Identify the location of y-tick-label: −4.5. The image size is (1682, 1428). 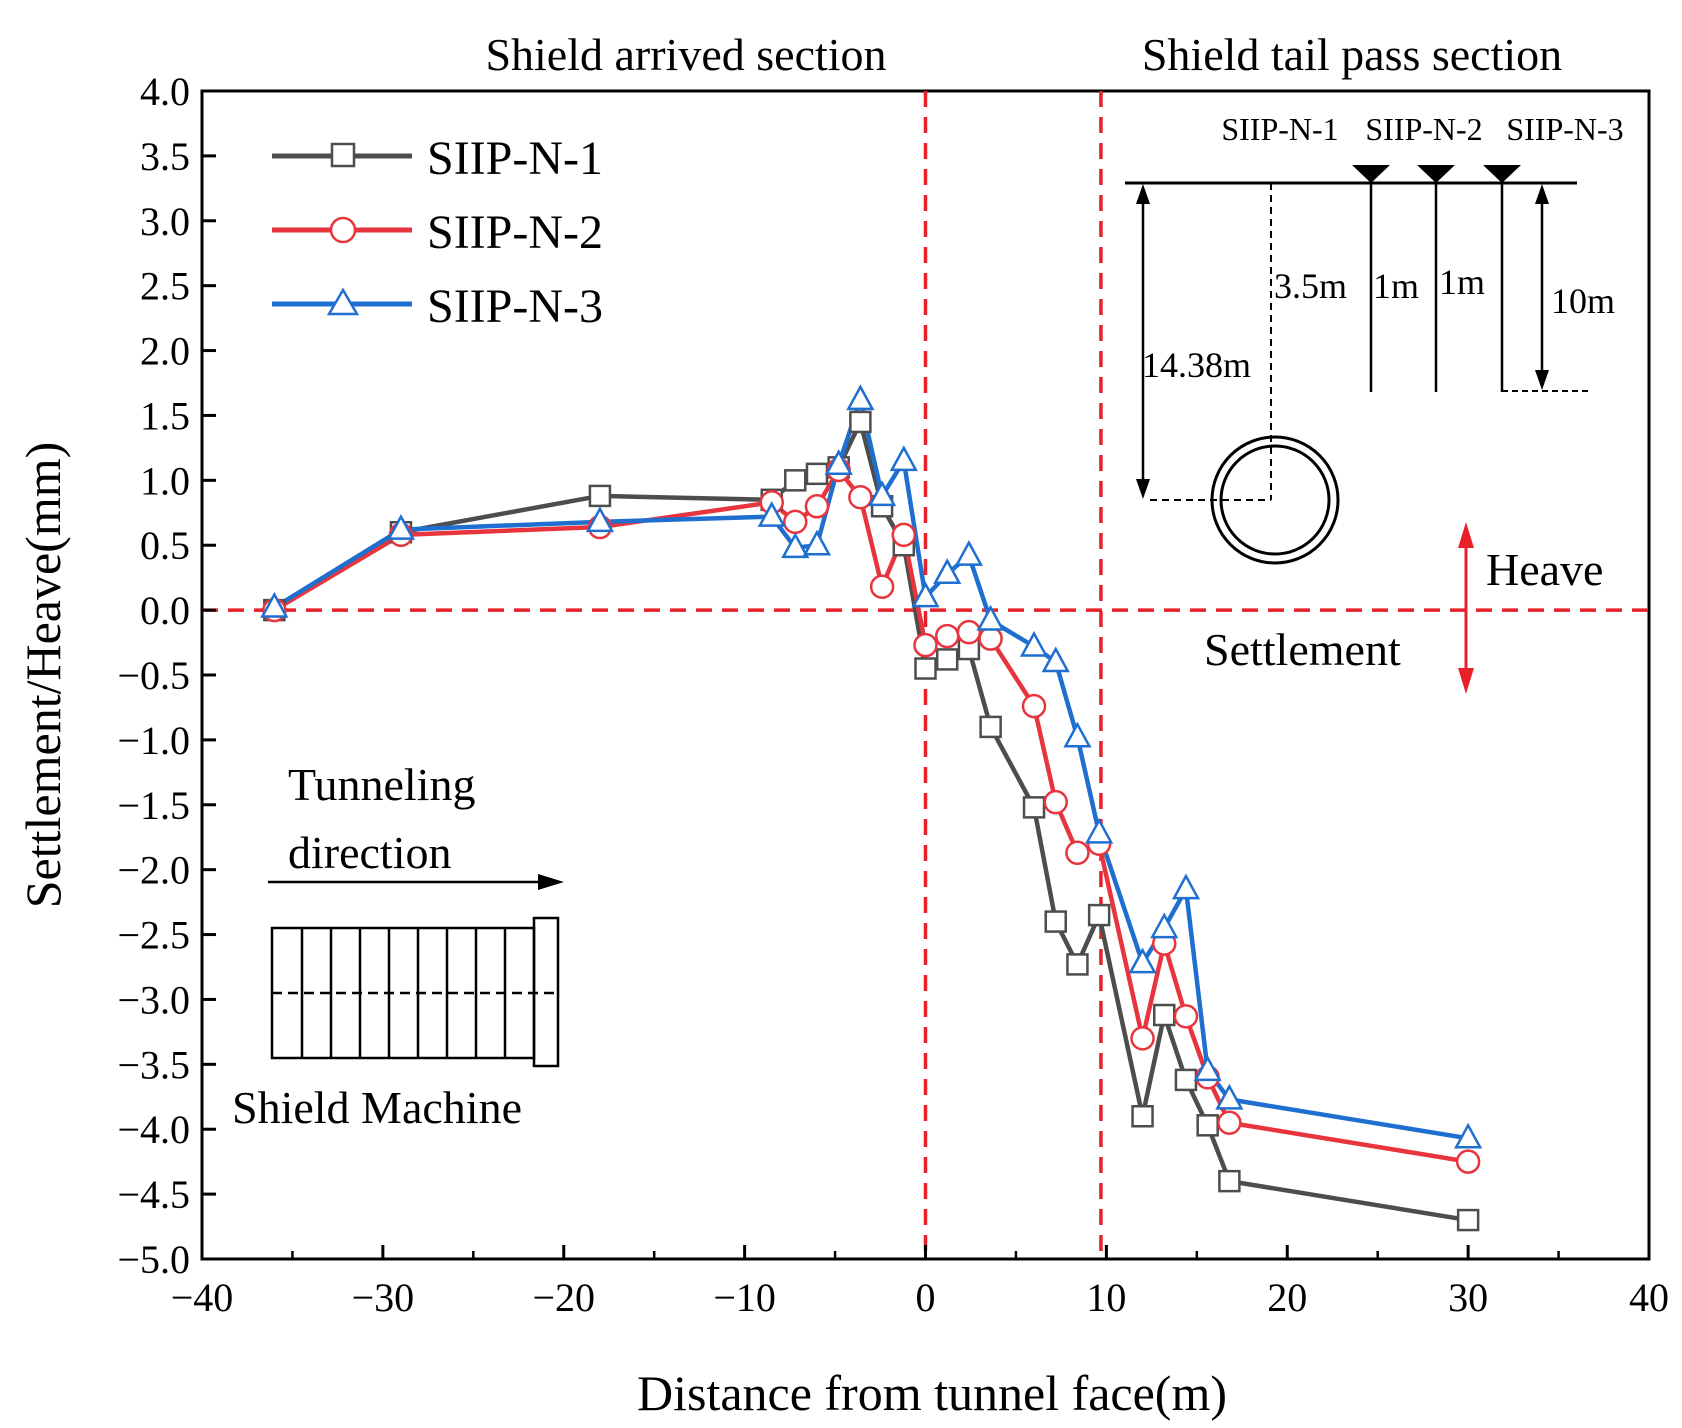
(153, 1194).